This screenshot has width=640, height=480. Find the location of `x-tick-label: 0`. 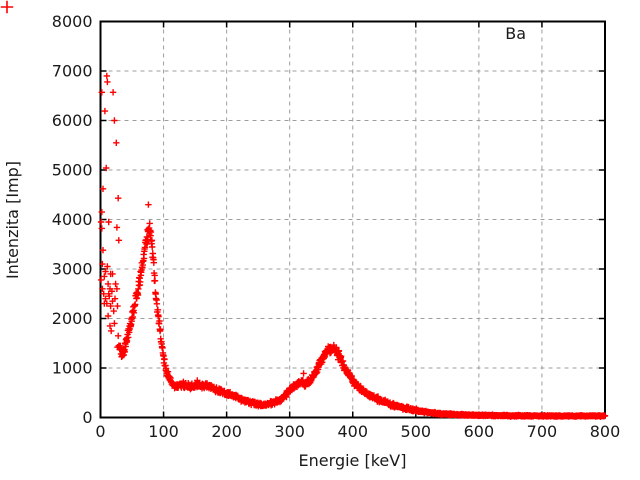

x-tick-label: 0 is located at coordinates (100, 431).